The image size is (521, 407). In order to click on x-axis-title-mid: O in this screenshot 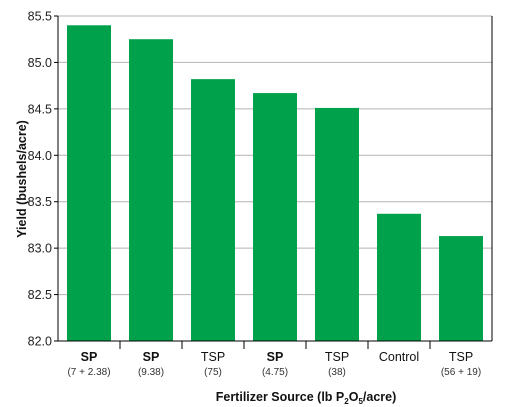, I will do `click(354, 397)`.